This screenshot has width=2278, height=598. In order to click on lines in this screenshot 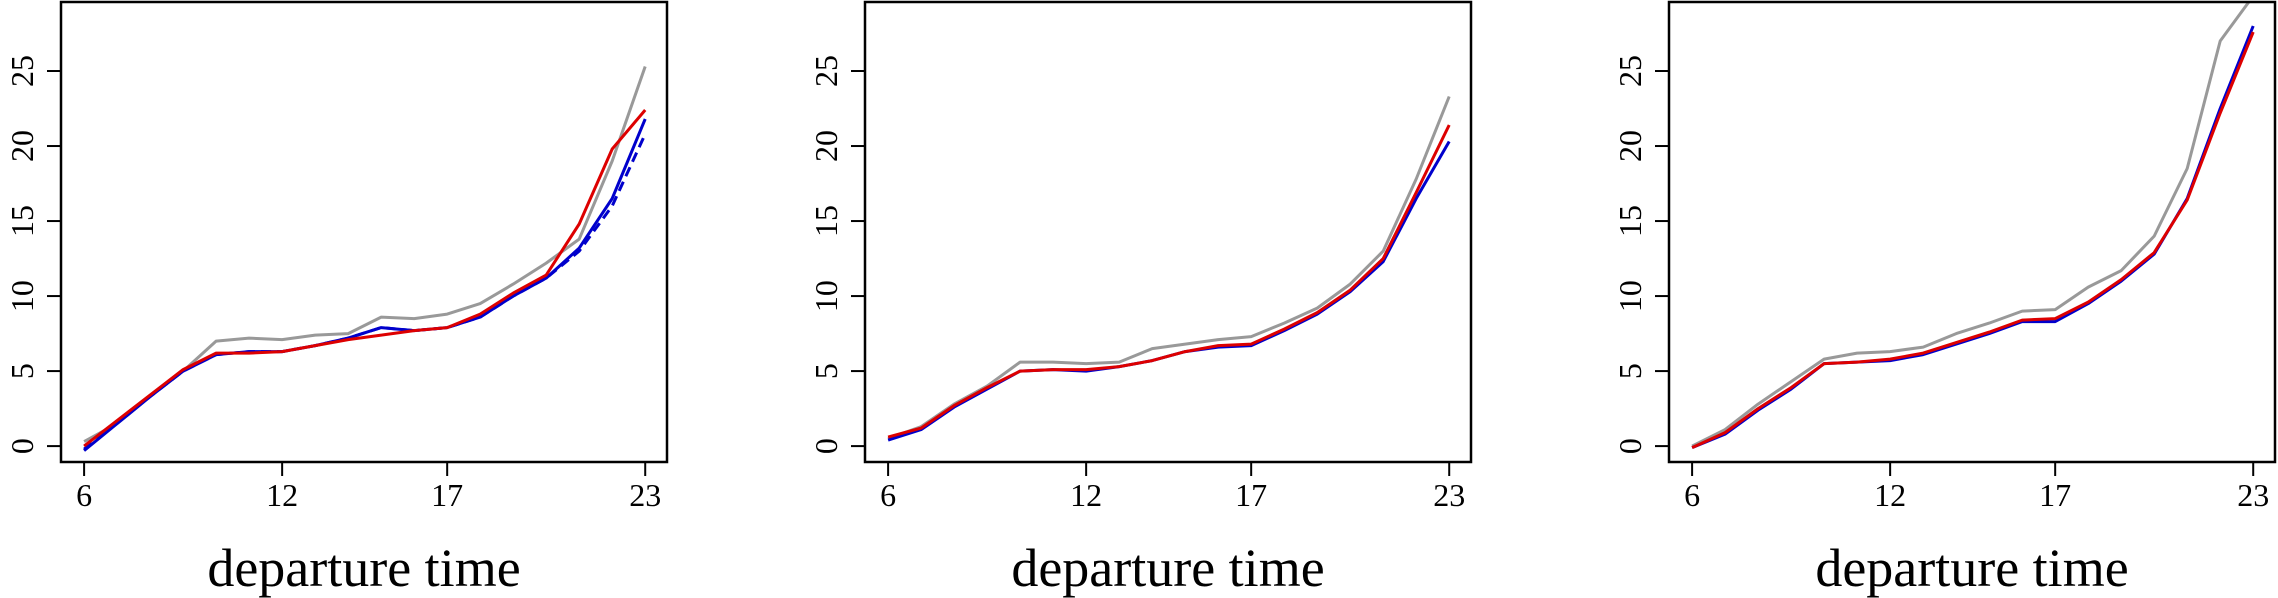, I will do `click(1169, 268)`.